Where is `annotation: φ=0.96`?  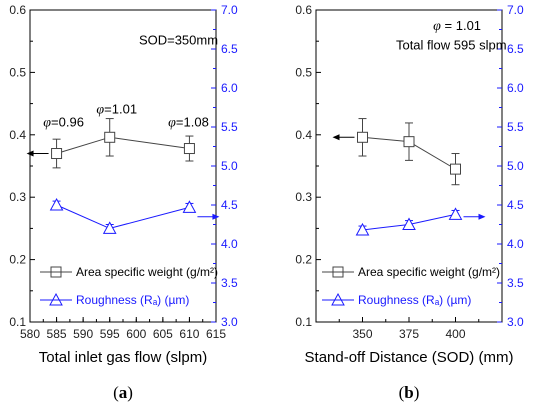 annotation: φ=0.96 is located at coordinates (63, 123).